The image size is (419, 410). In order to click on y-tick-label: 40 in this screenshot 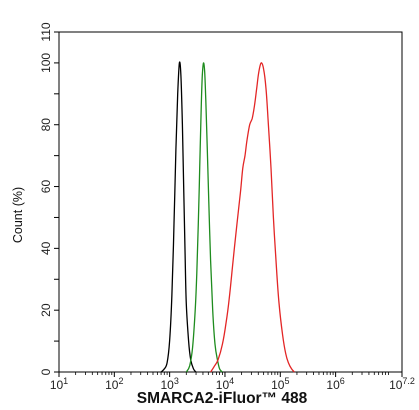, I will do `click(46, 248)`.